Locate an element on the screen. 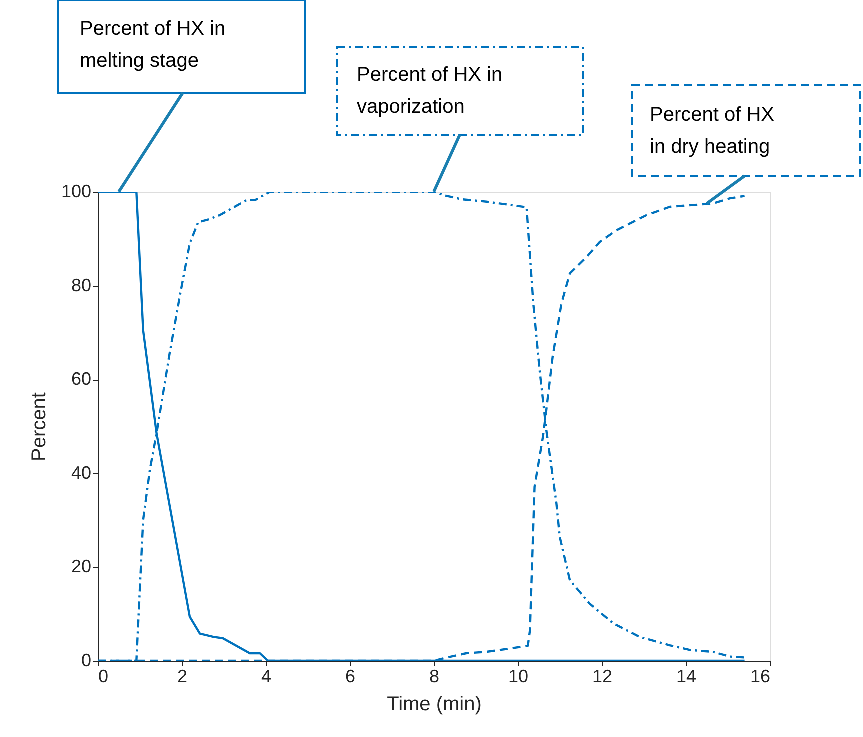 This screenshot has width=863, height=737. y-tick-label: 80 is located at coordinates (81, 285).